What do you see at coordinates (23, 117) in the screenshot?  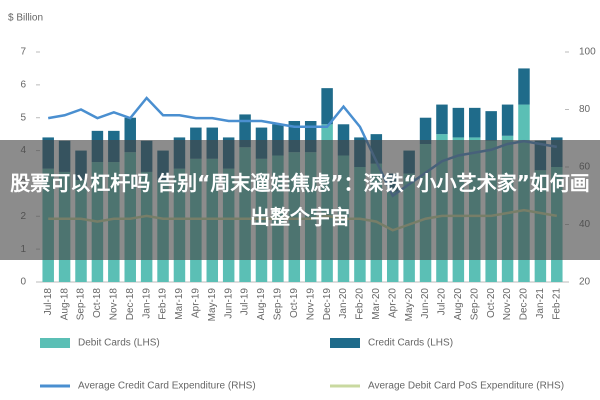 I see `y-tick-label: 5` at bounding box center [23, 117].